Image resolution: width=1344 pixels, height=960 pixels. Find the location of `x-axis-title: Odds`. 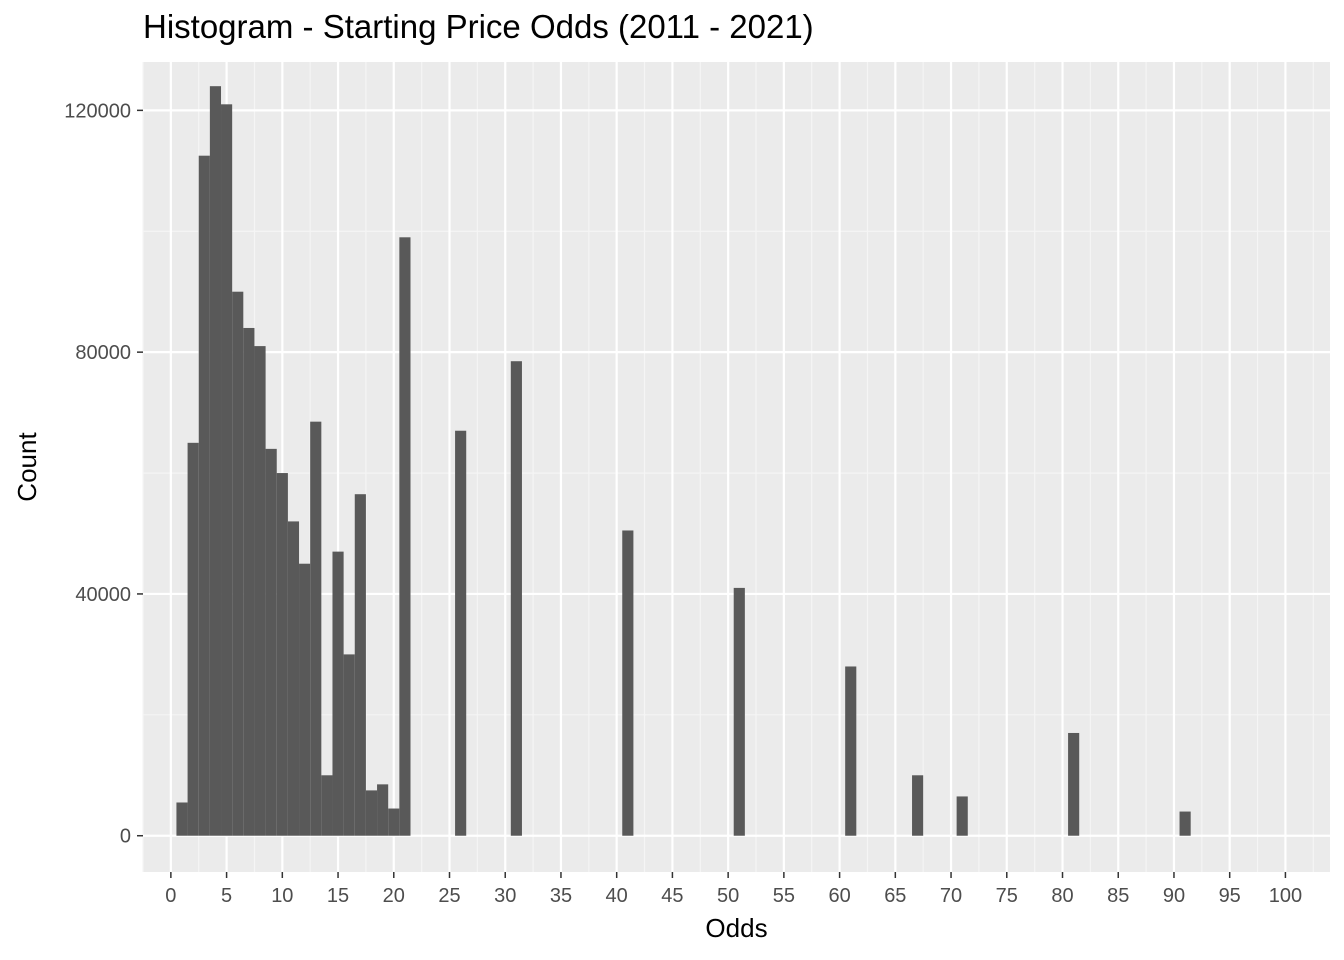

x-axis-title: Odds is located at coordinates (736, 928).